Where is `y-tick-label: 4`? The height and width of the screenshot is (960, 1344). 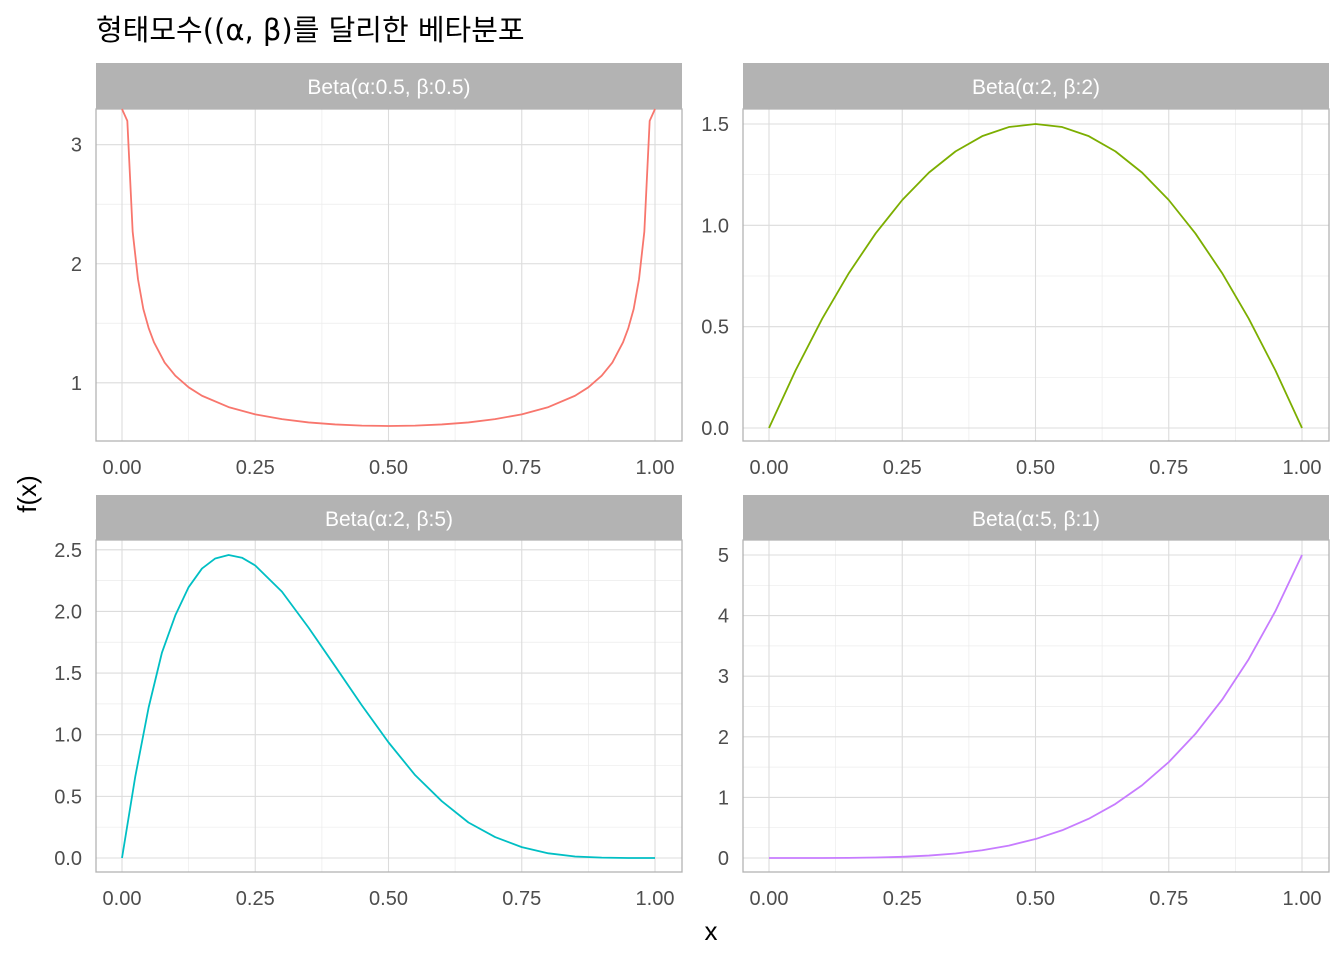
y-tick-label: 4 is located at coordinates (723, 617).